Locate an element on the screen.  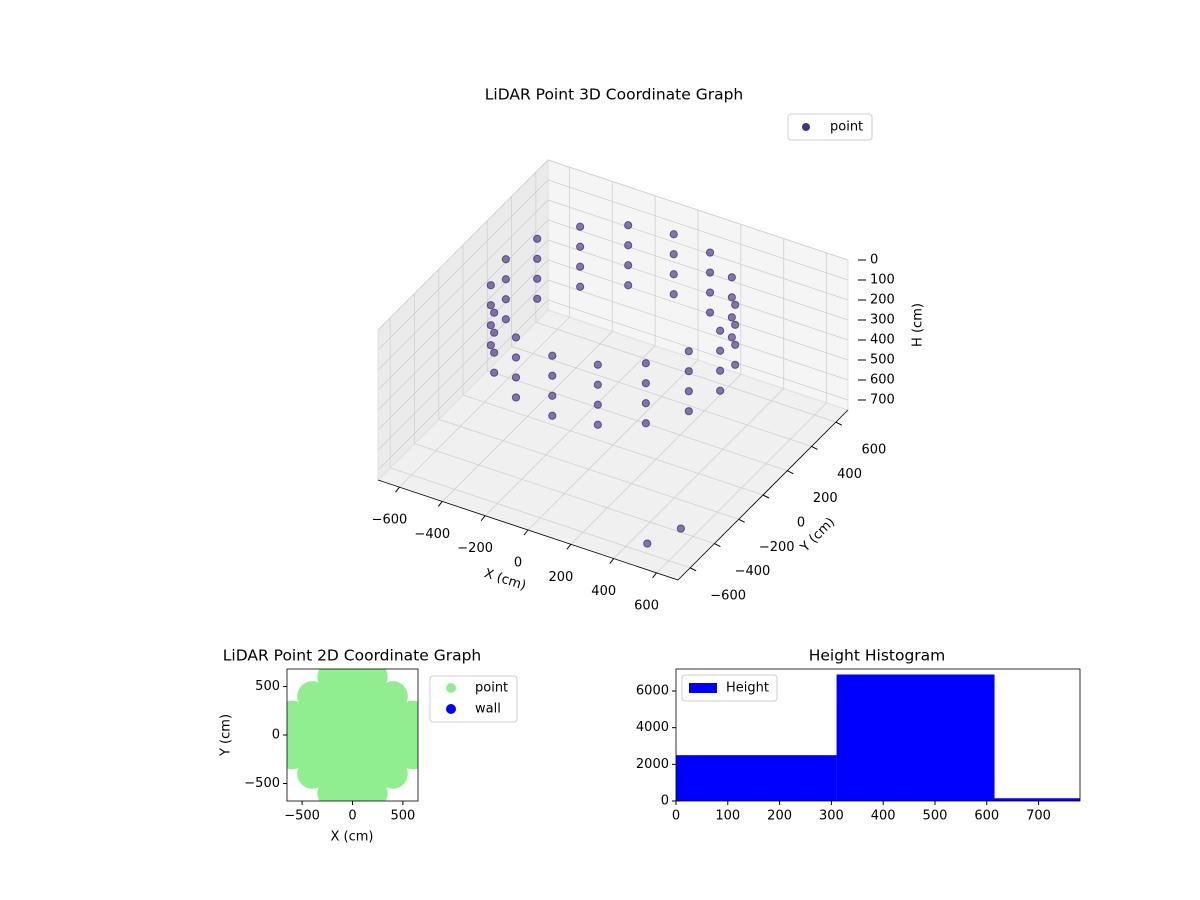
legend-box is located at coordinates (729, 688).